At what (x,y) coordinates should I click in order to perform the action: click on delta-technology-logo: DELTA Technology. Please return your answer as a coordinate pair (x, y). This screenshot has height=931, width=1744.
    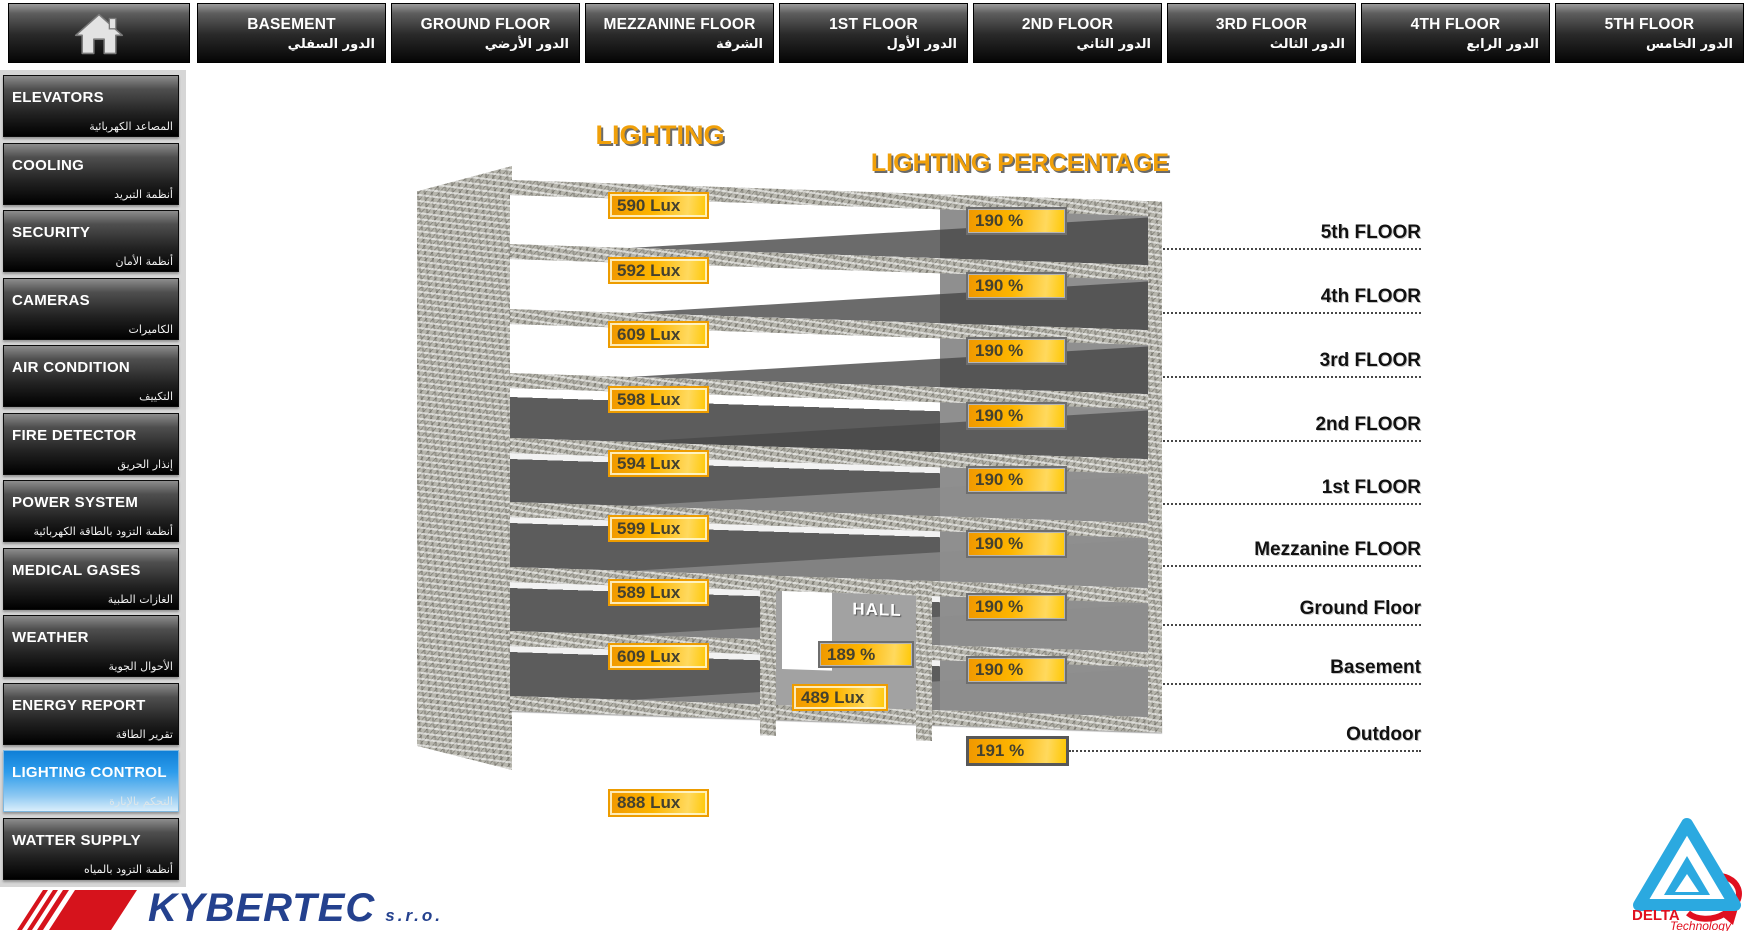
    Looking at the image, I should click on (1687, 874).